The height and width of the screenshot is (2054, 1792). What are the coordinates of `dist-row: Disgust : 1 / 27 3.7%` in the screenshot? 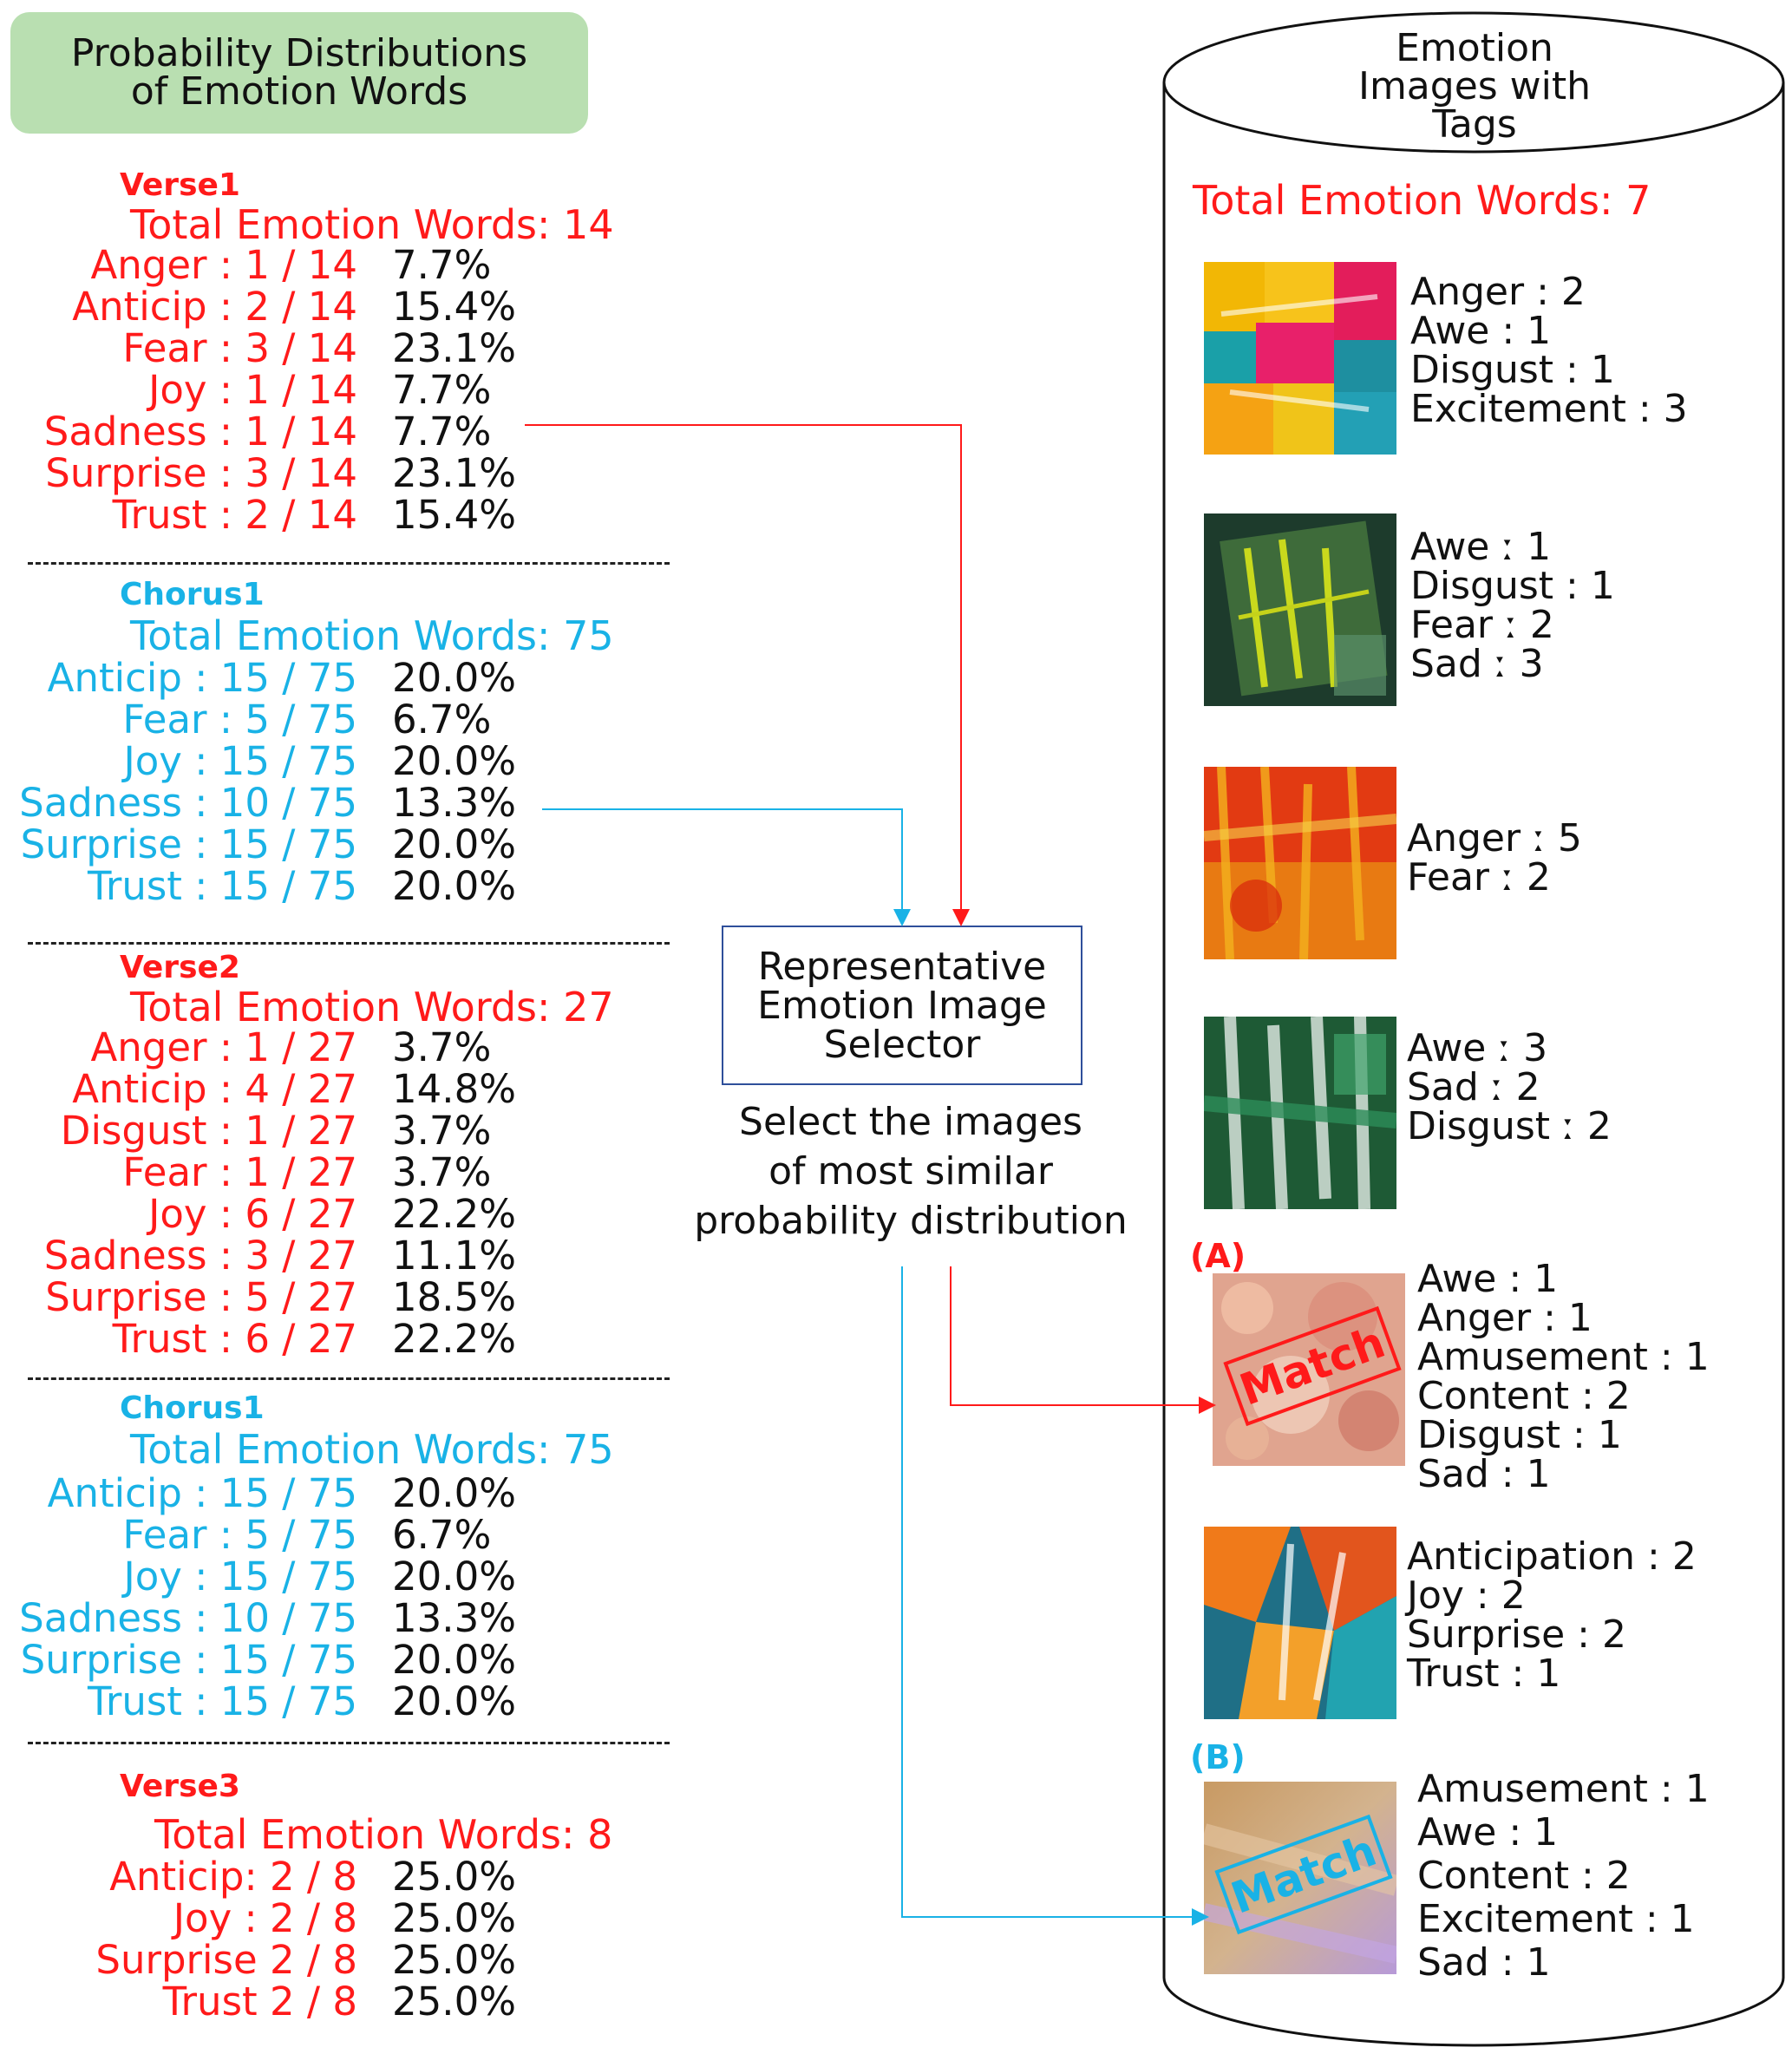 It's located at (260, 1131).